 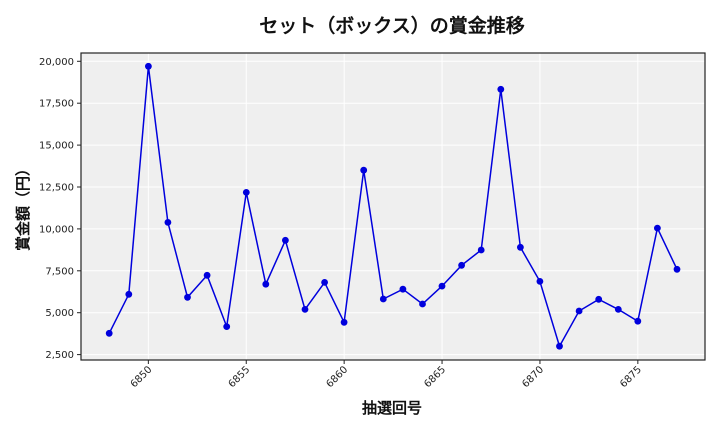 What do you see at coordinates (56, 187) in the screenshot?
I see `y-tick-label: 12,500` at bounding box center [56, 187].